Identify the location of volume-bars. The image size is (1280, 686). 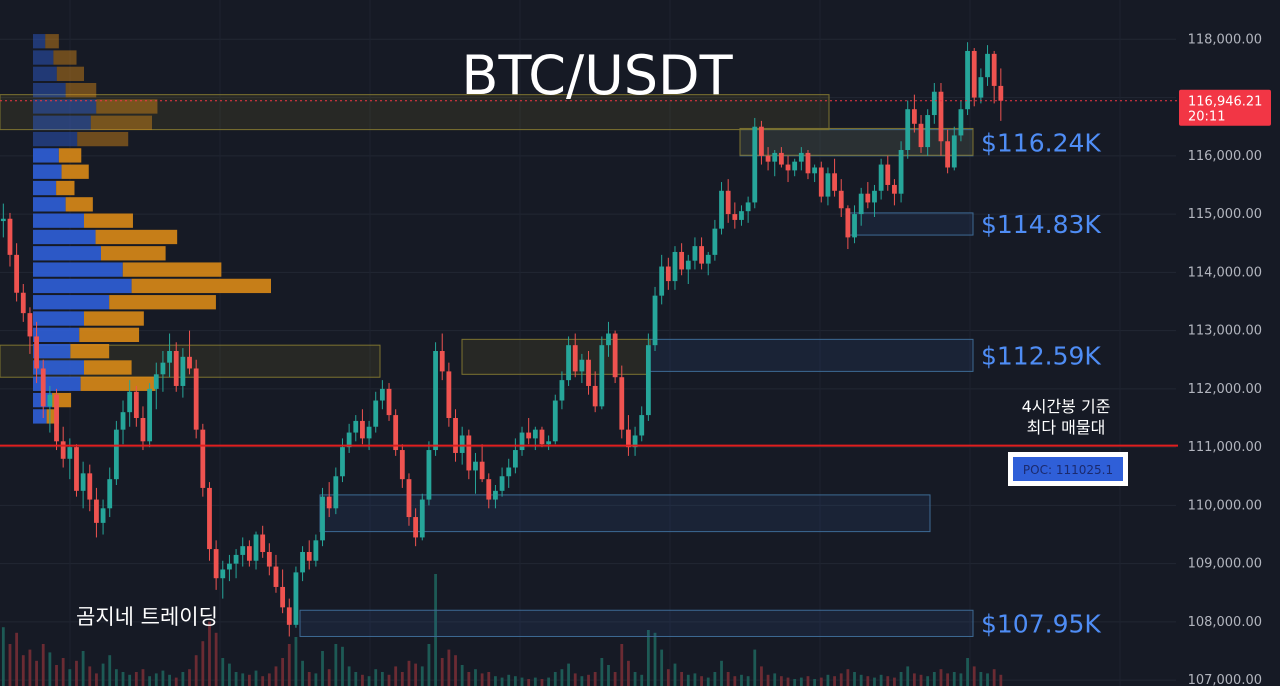
(502, 630).